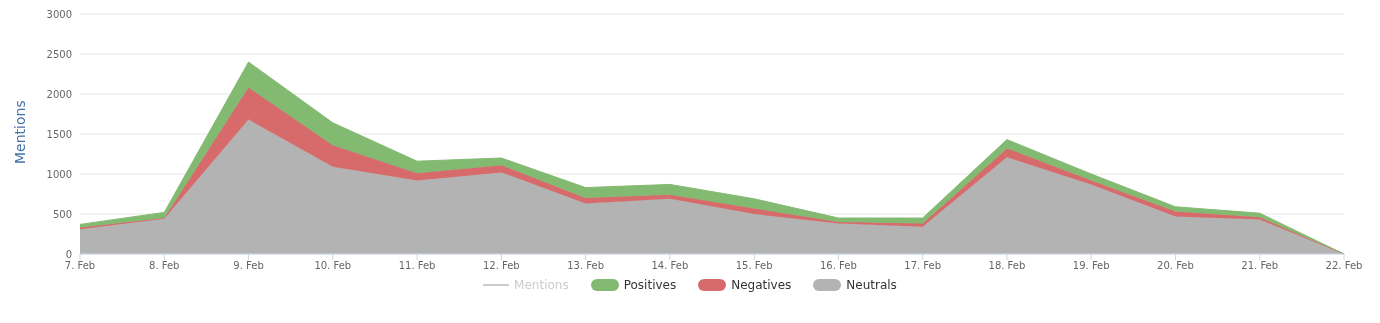  What do you see at coordinates (59, 134) in the screenshot?
I see `y-tick-label: 1500` at bounding box center [59, 134].